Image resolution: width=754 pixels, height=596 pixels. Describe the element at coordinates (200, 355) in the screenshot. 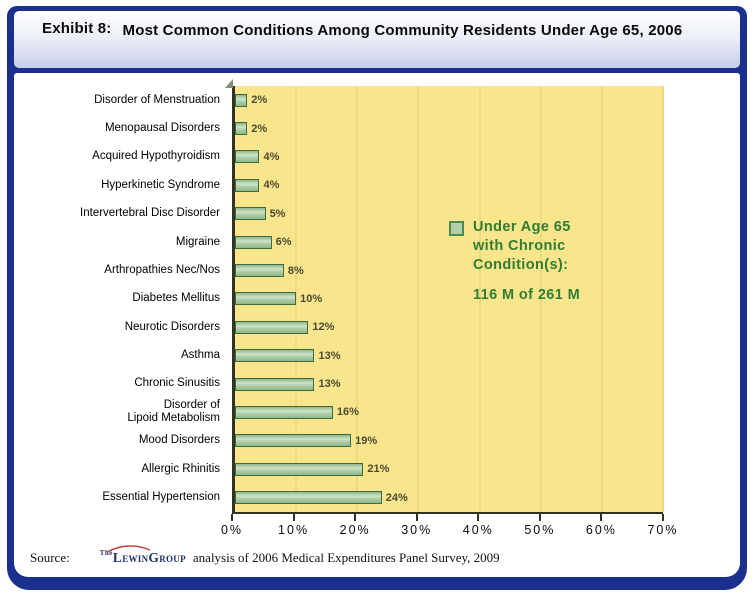

I see `category-label: Asthma` at that location.